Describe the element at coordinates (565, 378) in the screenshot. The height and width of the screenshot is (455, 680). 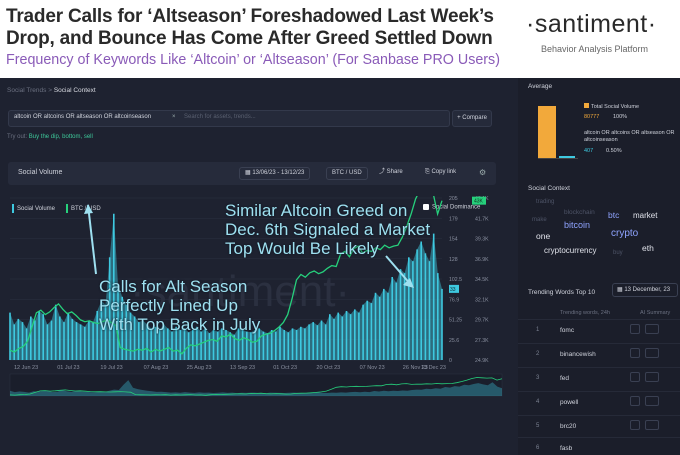
I see `trending-word: fed` at that location.